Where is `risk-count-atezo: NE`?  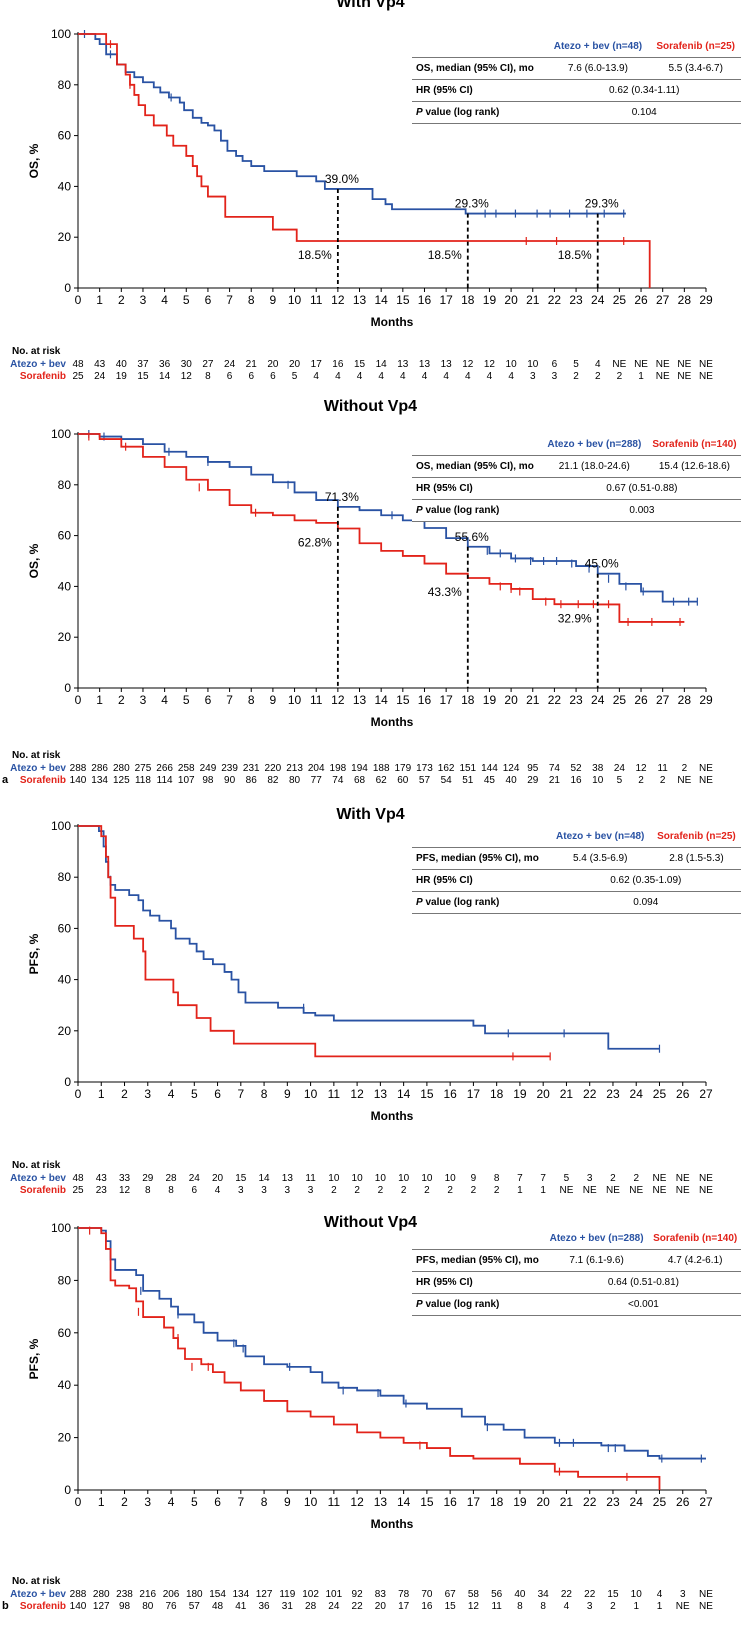
risk-count-atezo: NE is located at coordinates (706, 768).